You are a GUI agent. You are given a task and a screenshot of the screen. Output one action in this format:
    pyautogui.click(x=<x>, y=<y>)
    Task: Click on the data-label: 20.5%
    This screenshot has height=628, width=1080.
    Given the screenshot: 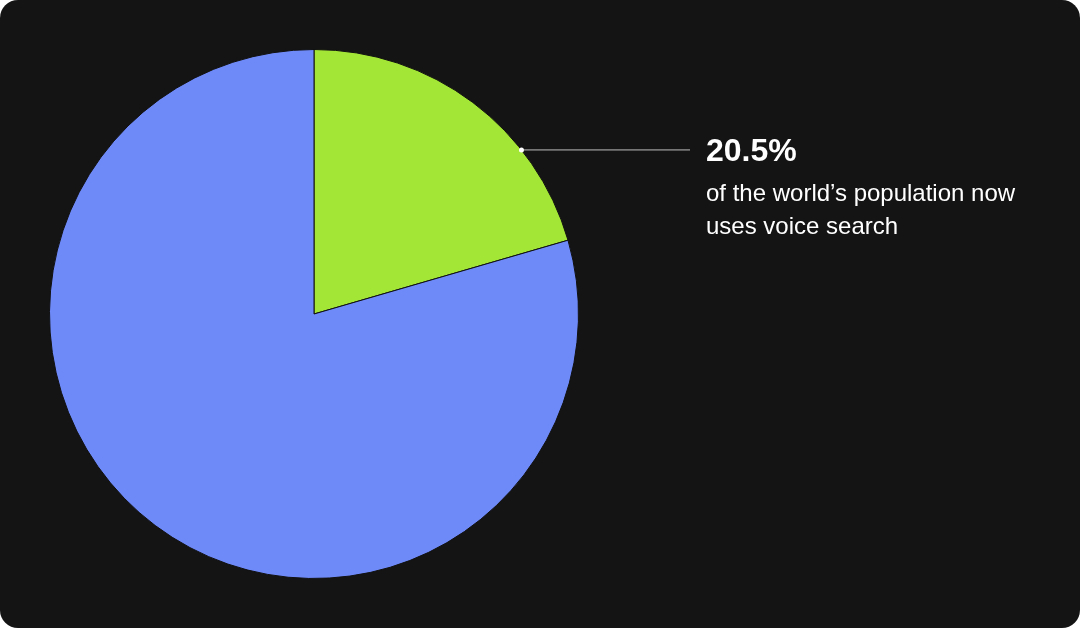 What is the action you would take?
    pyautogui.click(x=751, y=149)
    